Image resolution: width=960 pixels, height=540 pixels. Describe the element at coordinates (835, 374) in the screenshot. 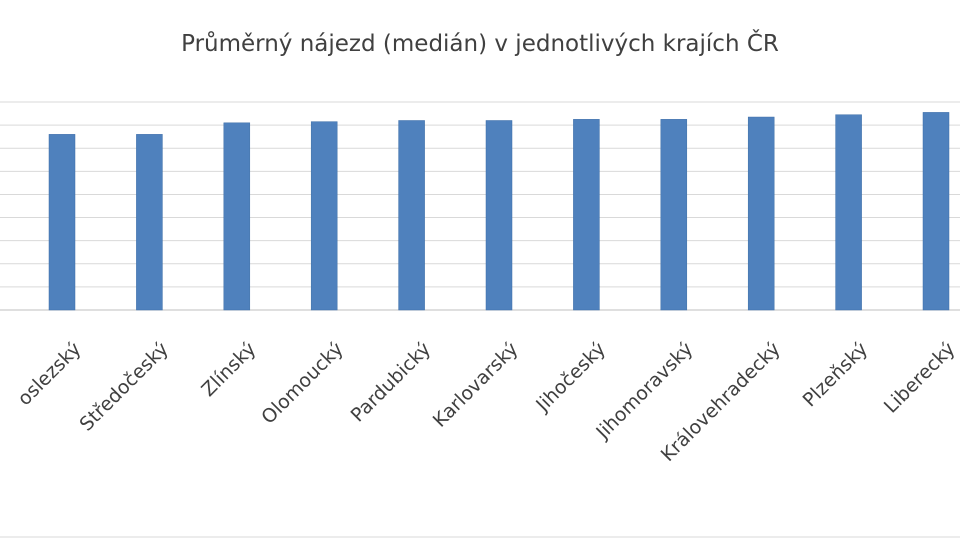

I see `x-tick-label: Plzeňský` at that location.